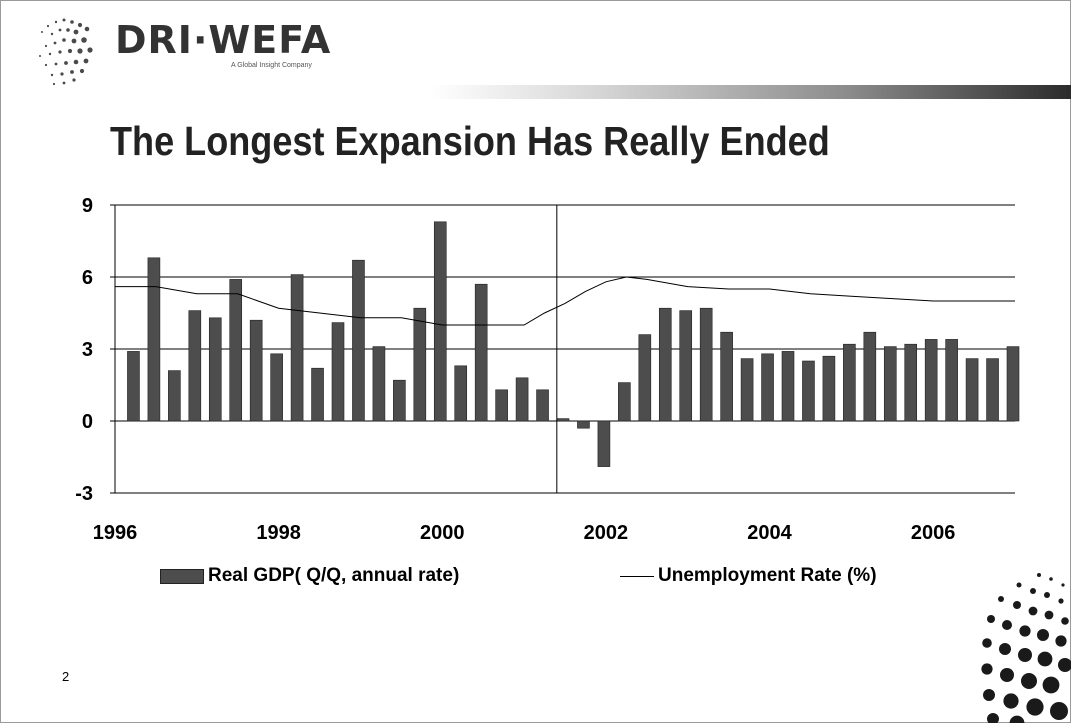 Image resolution: width=1071 pixels, height=723 pixels. What do you see at coordinates (334, 575) in the screenshot?
I see `legend-label-gdp: Real GDP( Q/Q, annual rate)` at bounding box center [334, 575].